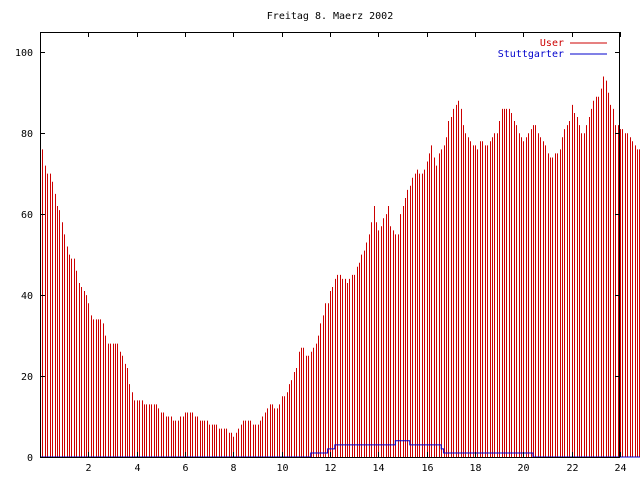  What do you see at coordinates (282, 468) in the screenshot?
I see `x-tick-label: 10` at bounding box center [282, 468].